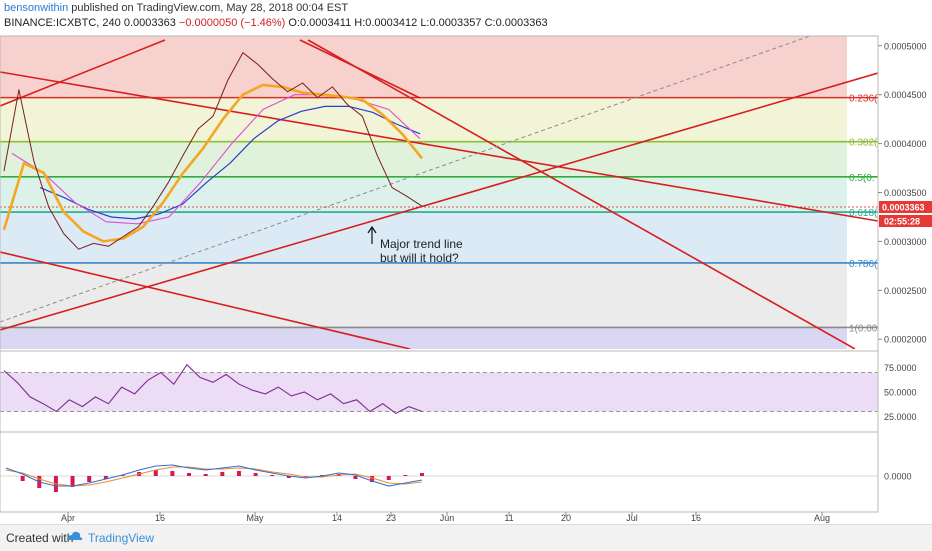  I want to click on last-price: 0.0003363, so click(149, 23).